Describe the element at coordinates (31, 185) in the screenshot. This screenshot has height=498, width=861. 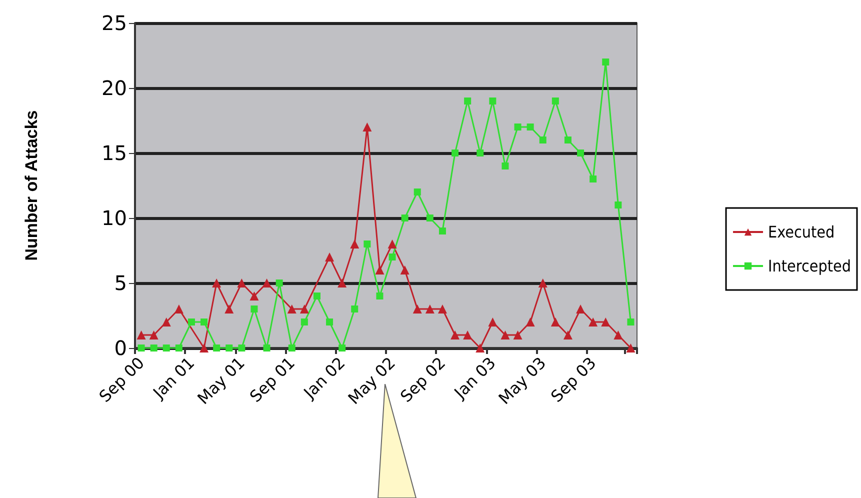
I see `y-axis-title: Number of Attacks` at that location.